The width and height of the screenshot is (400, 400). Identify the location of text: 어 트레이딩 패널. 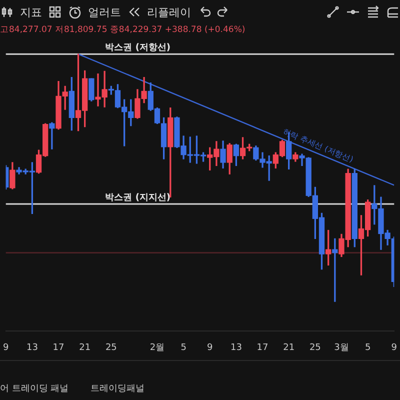
(34, 389).